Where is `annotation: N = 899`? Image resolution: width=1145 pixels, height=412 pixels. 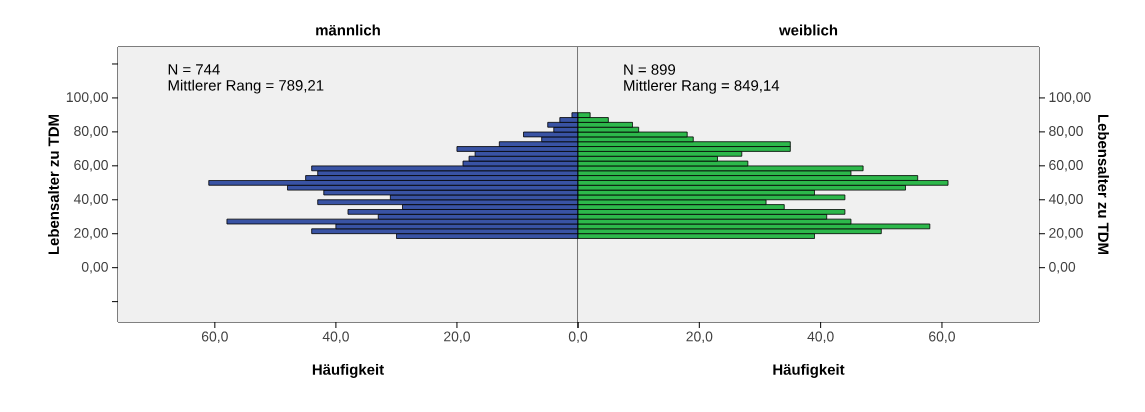
annotation: N = 899 is located at coordinates (650, 69).